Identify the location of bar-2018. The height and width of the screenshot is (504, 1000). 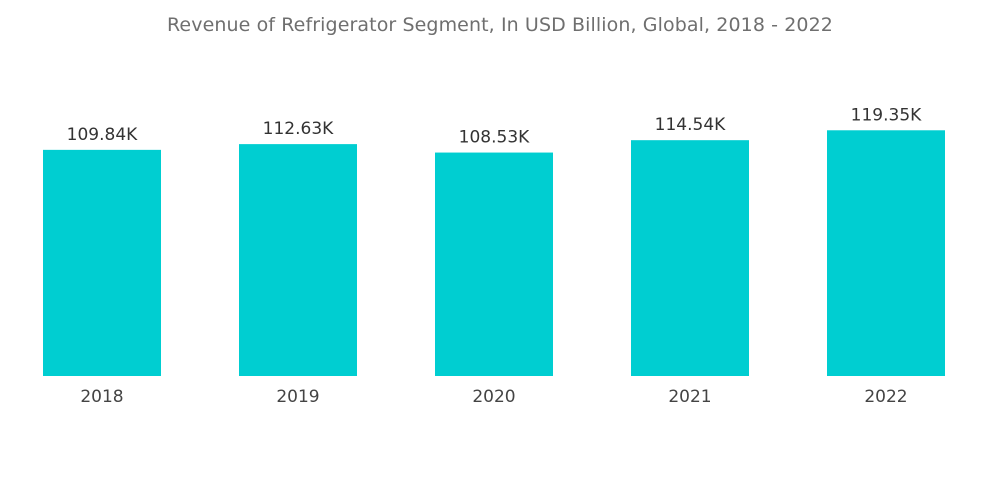
(102, 262).